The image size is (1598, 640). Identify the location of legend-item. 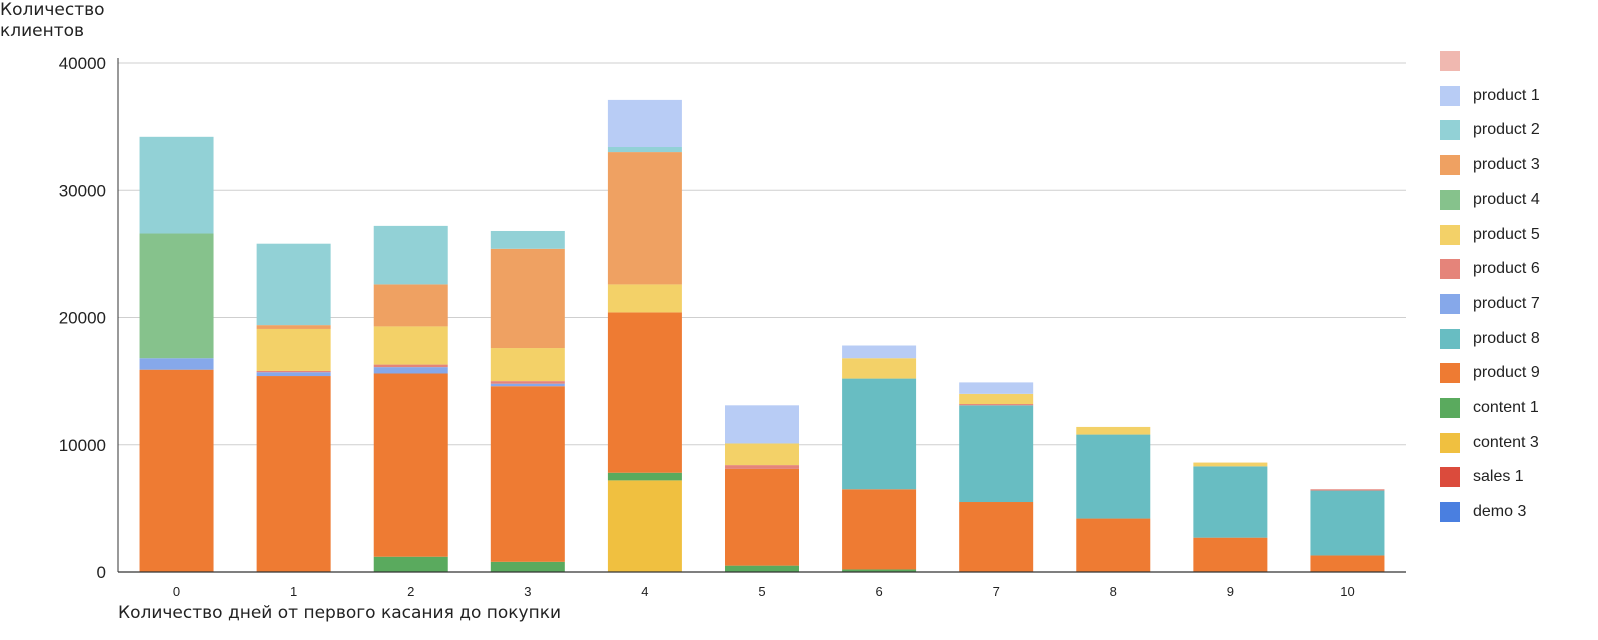
(1456, 61).